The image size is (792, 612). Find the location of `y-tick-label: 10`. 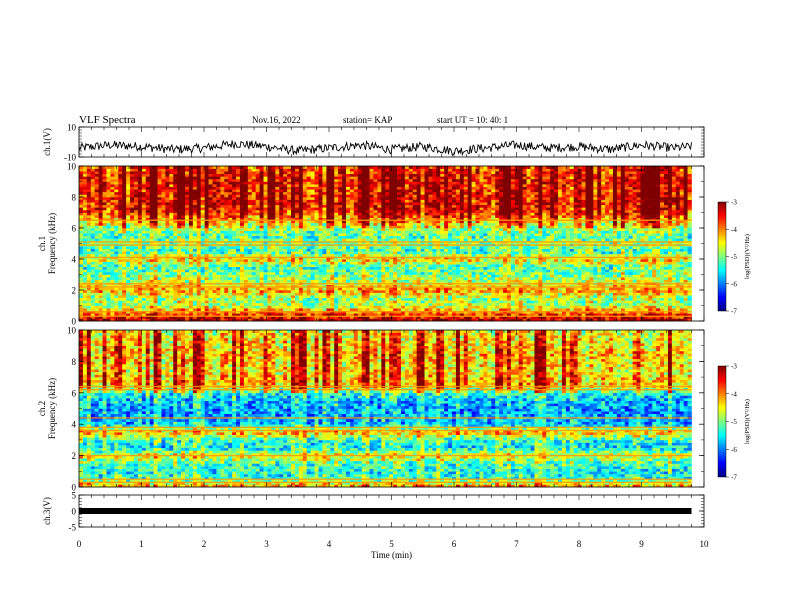

y-tick-label: 10 is located at coordinates (72, 128).